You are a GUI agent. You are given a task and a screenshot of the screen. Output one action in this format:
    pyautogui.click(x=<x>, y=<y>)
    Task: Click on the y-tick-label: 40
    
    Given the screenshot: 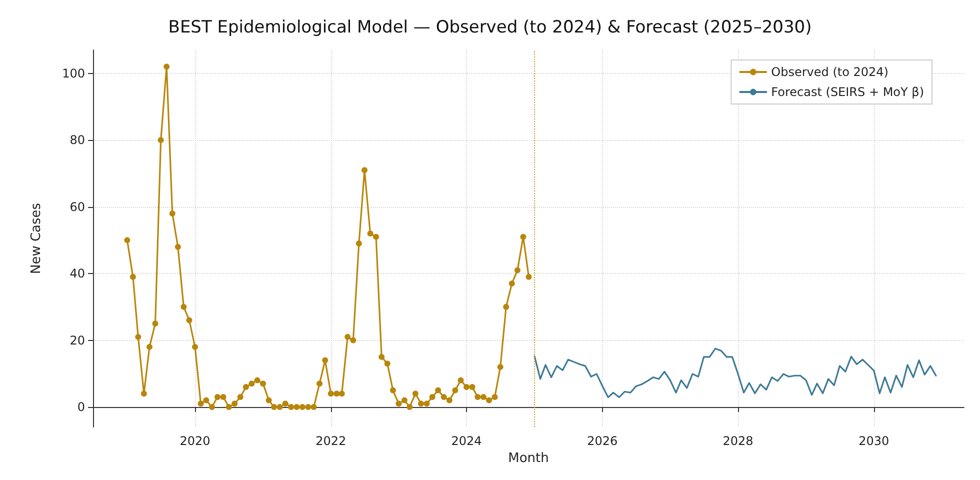 What is the action you would take?
    pyautogui.click(x=77, y=273)
    